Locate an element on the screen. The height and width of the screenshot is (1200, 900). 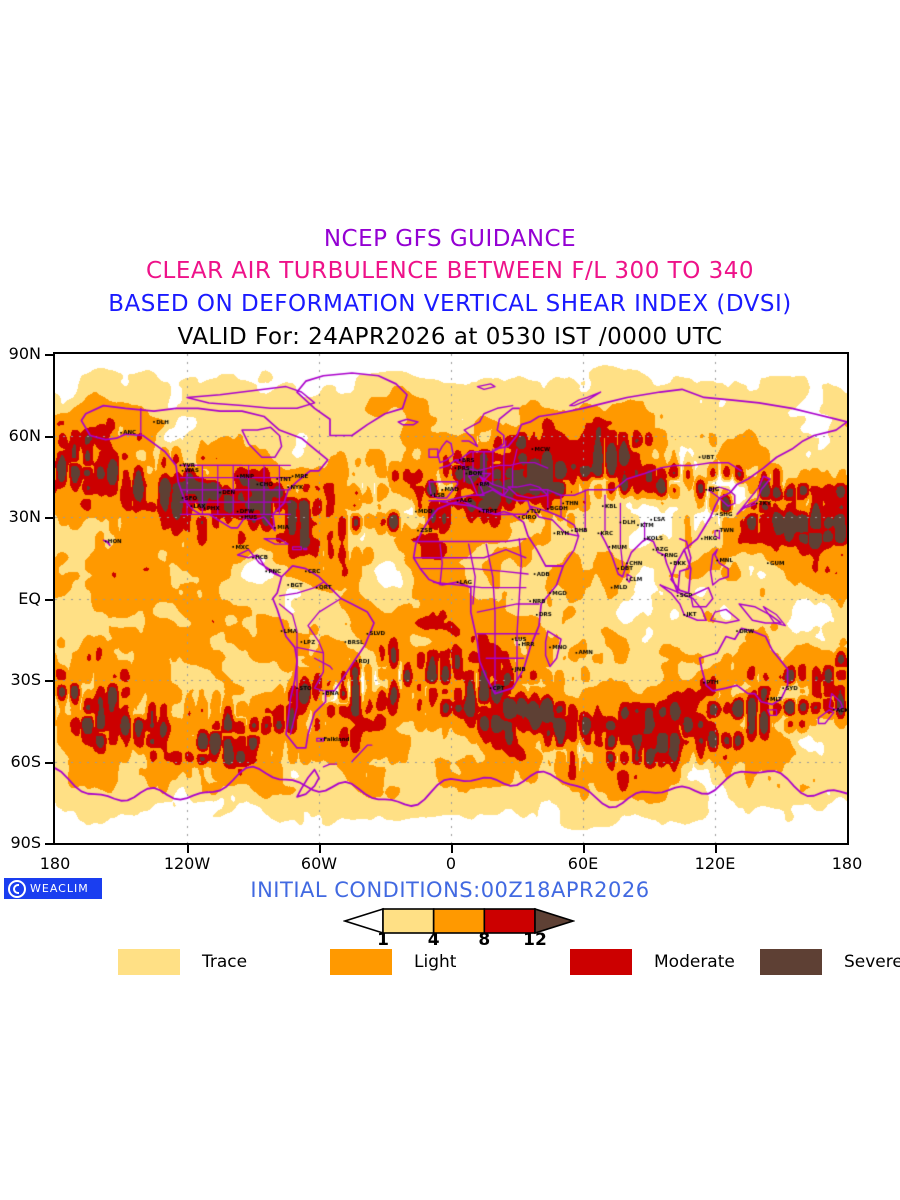
weaclim-logo: WEACLIM is located at coordinates (53, 888).